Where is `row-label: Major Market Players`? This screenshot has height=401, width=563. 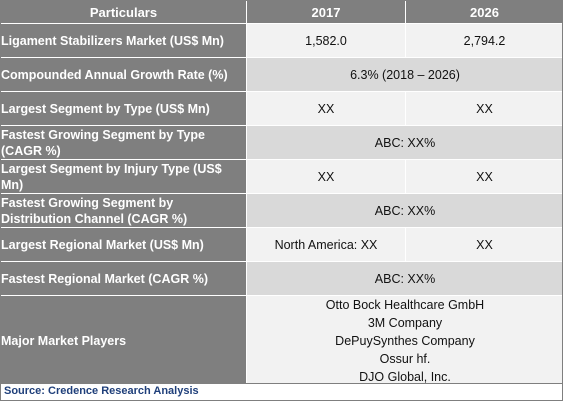
row-label: Major Market Players is located at coordinates (123, 341).